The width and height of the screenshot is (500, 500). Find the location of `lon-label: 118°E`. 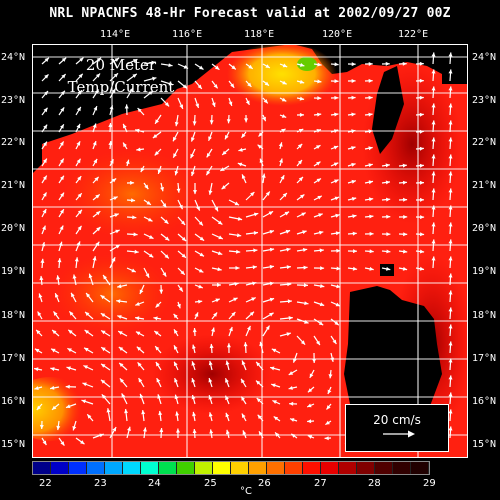

lon-label: 118°E is located at coordinates (259, 34).